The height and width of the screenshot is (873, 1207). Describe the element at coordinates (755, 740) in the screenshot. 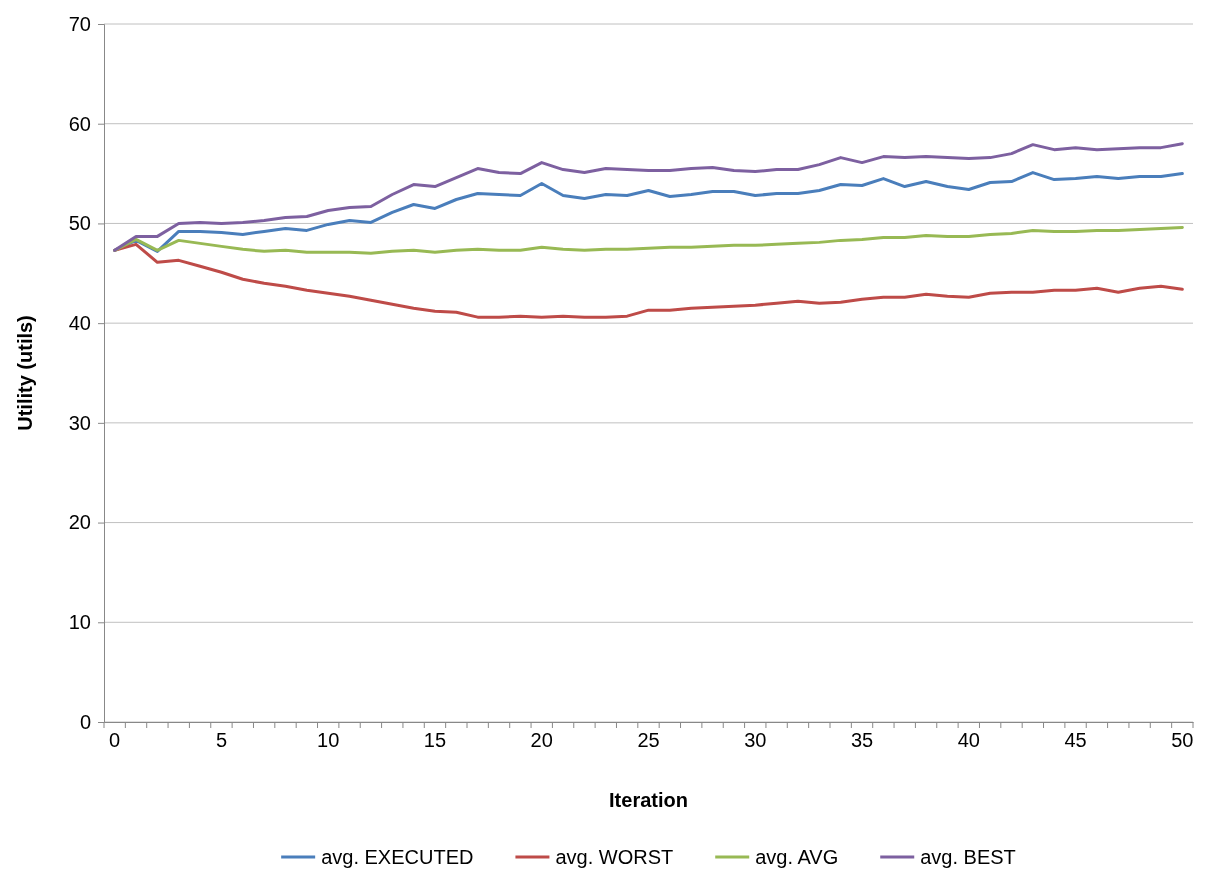

I see `x-tick-label: 30` at that location.